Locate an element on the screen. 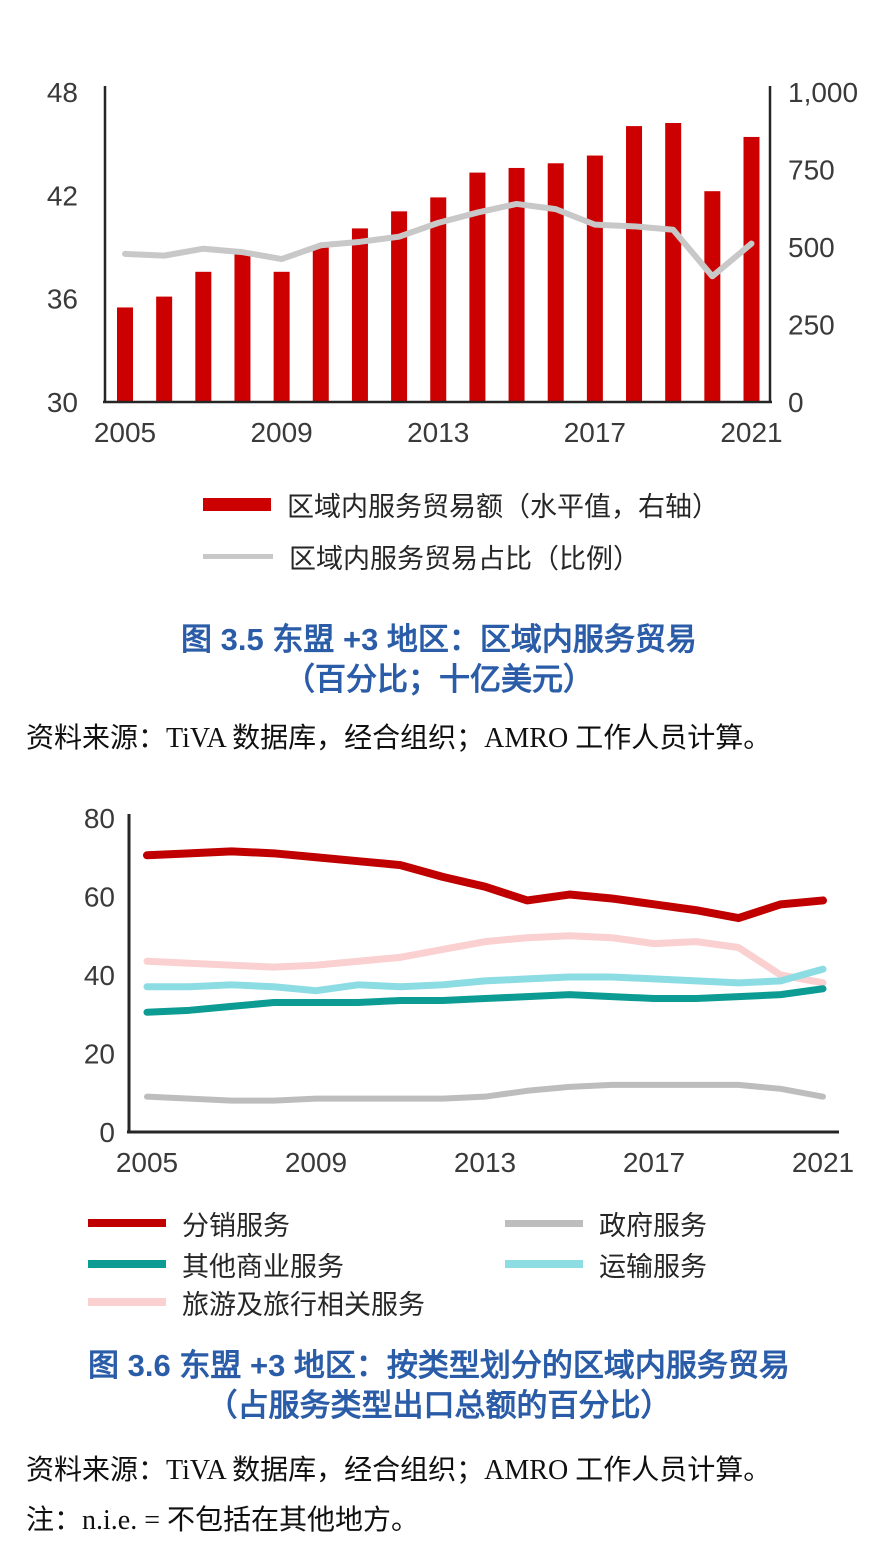  legend-item-intra-trade-value: 区域内服务贸易额（水平值，右轴） is located at coordinates (461, 504).